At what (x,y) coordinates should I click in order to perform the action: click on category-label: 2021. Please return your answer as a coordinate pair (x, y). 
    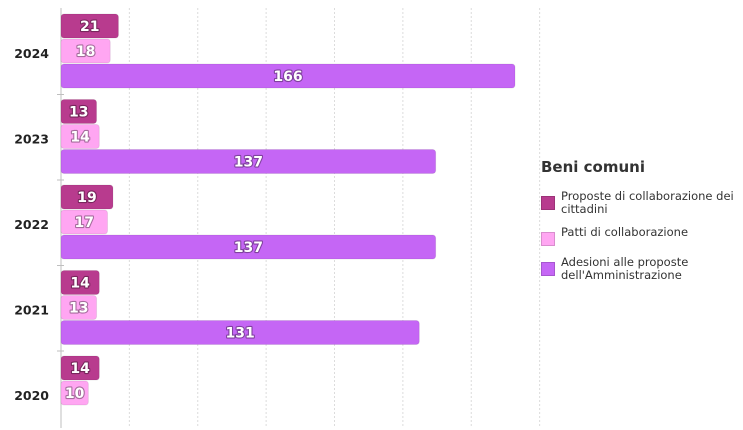
    Looking at the image, I should click on (31, 310).